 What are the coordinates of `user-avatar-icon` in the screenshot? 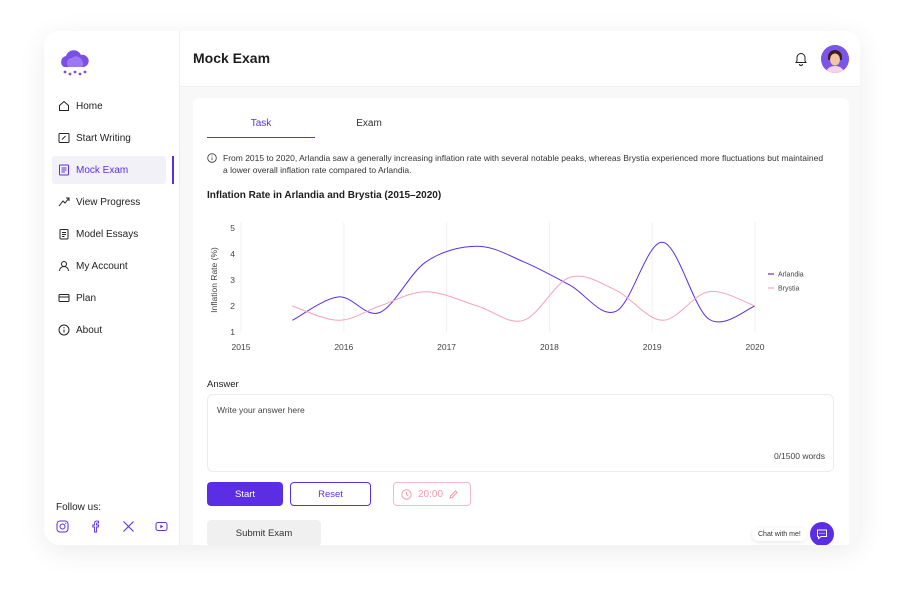 It's located at (835, 59).